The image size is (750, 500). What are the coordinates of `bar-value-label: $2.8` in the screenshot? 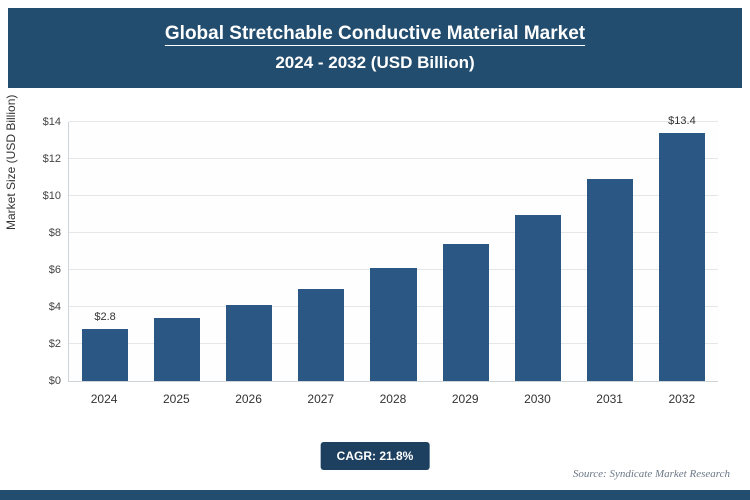 It's located at (105, 317).